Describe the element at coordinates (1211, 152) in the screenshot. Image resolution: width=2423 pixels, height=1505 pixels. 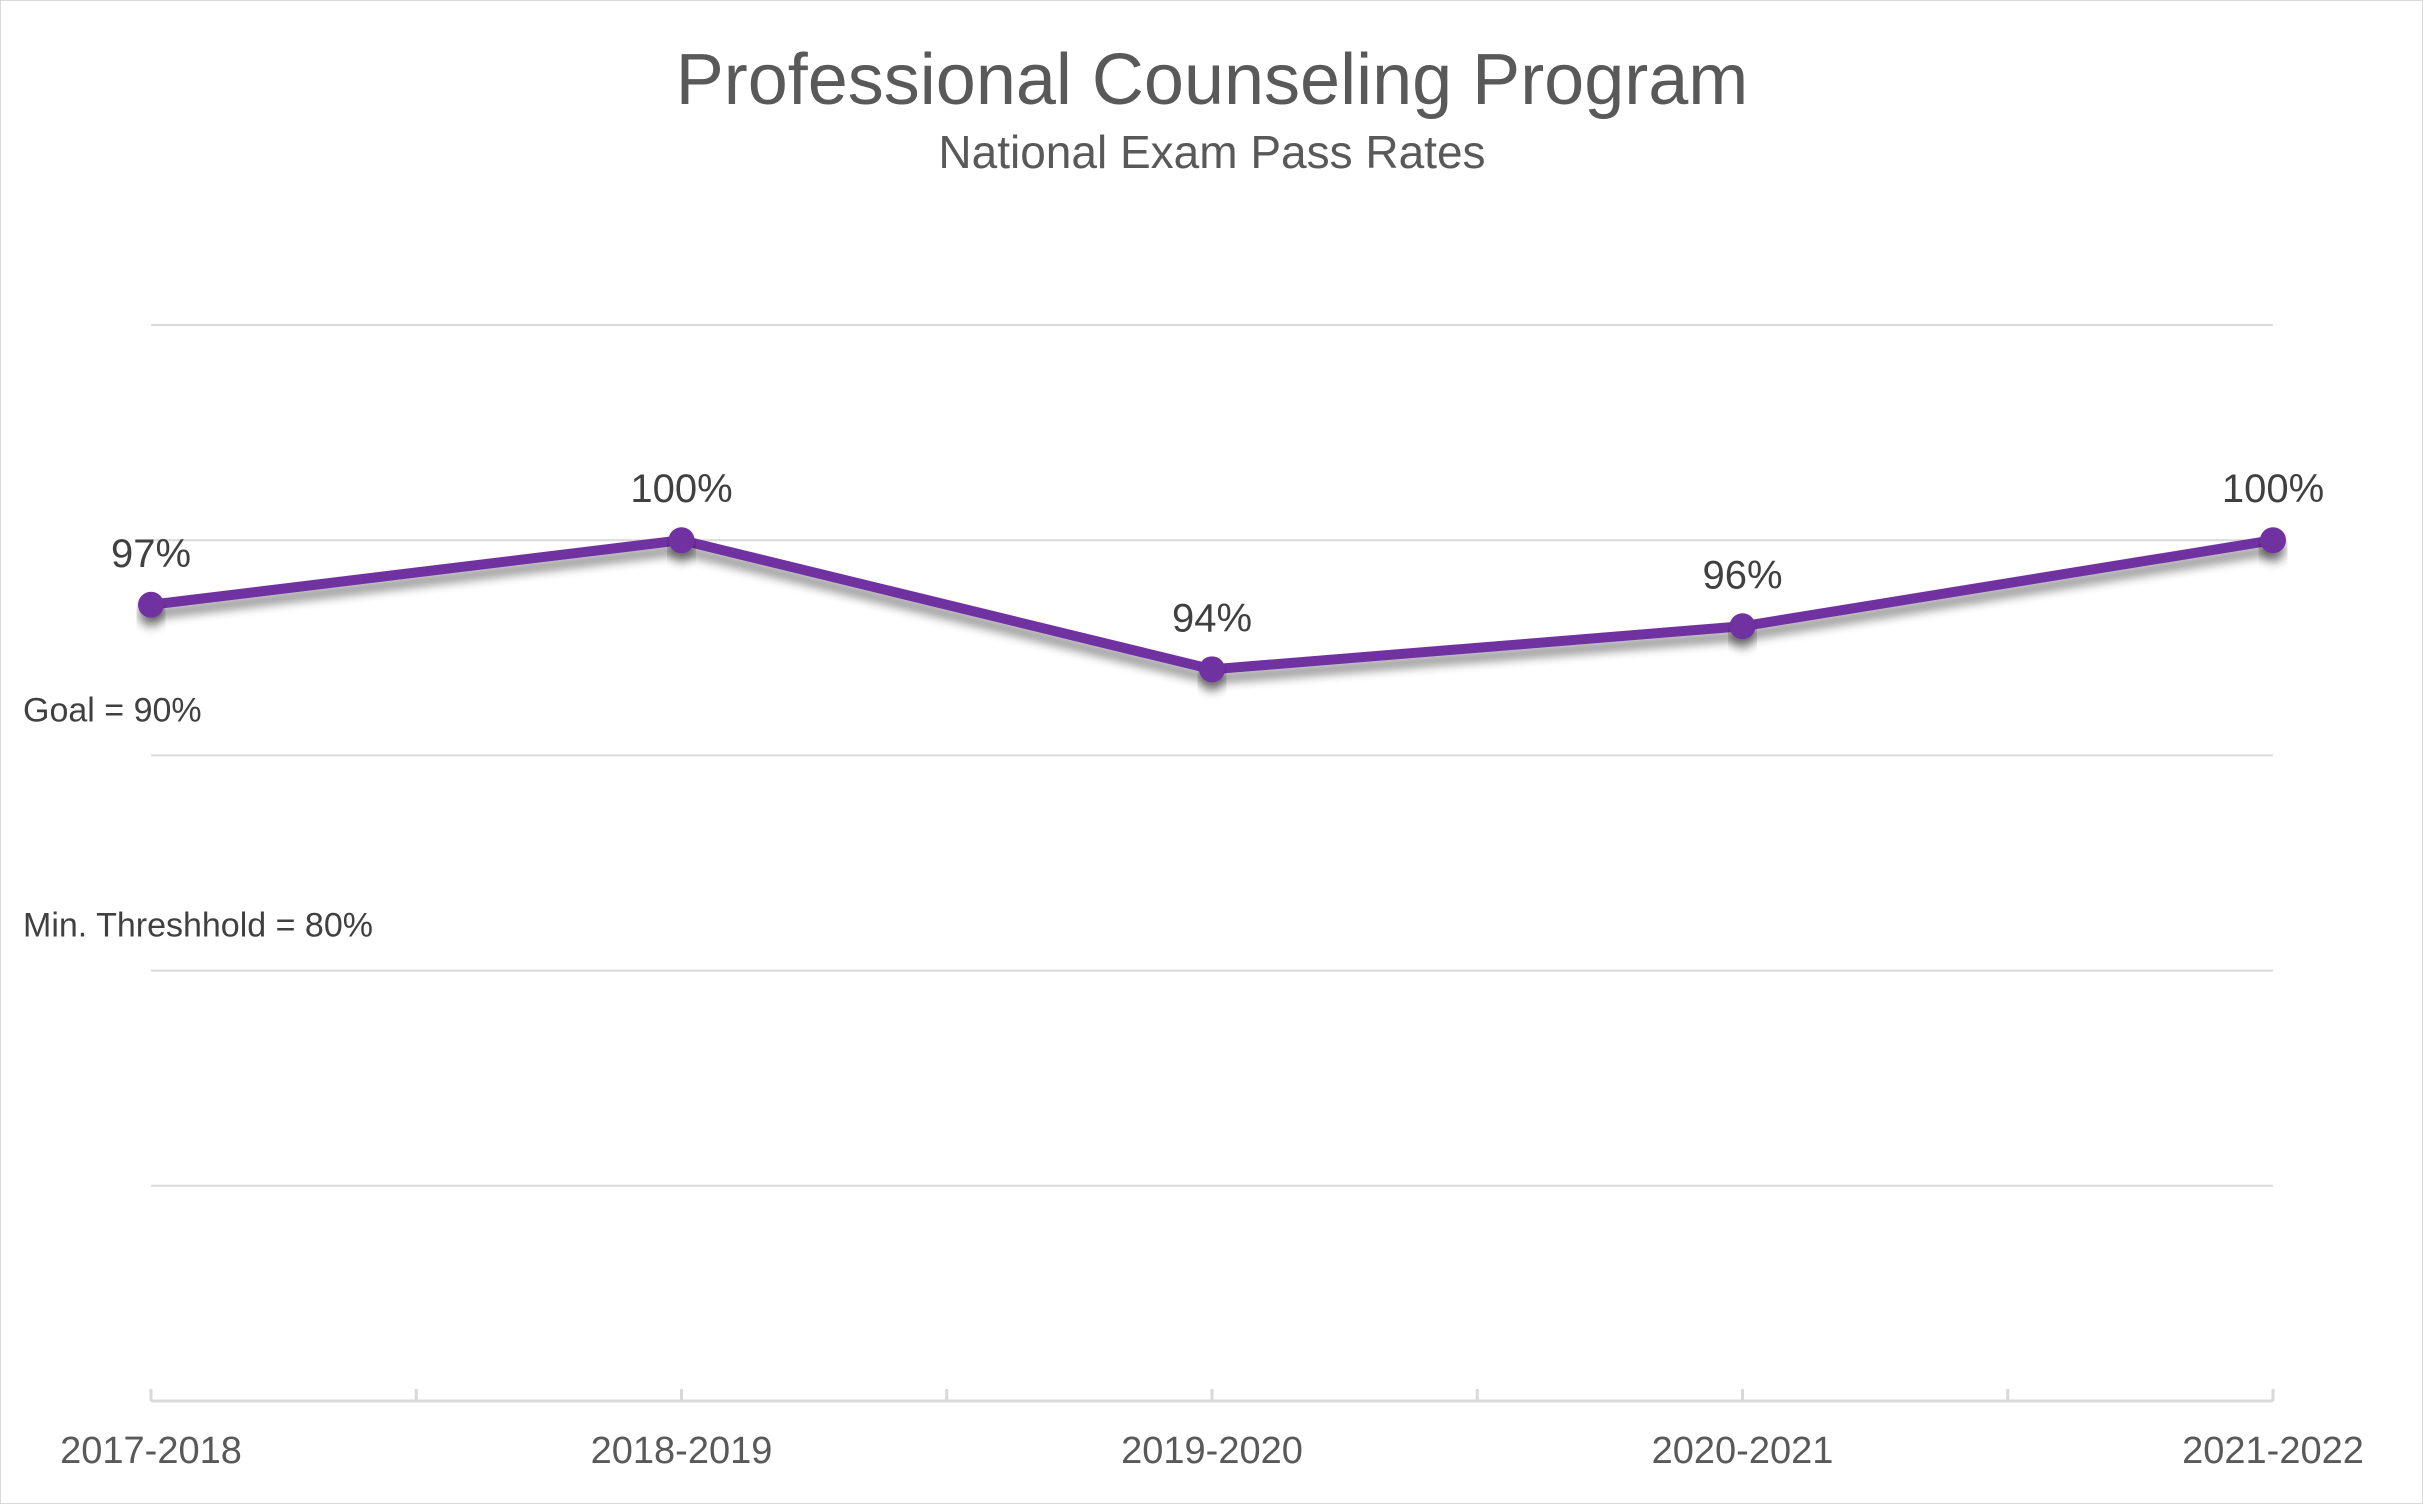
I see `chart-subtitle: National Exam Pass Rates` at that location.